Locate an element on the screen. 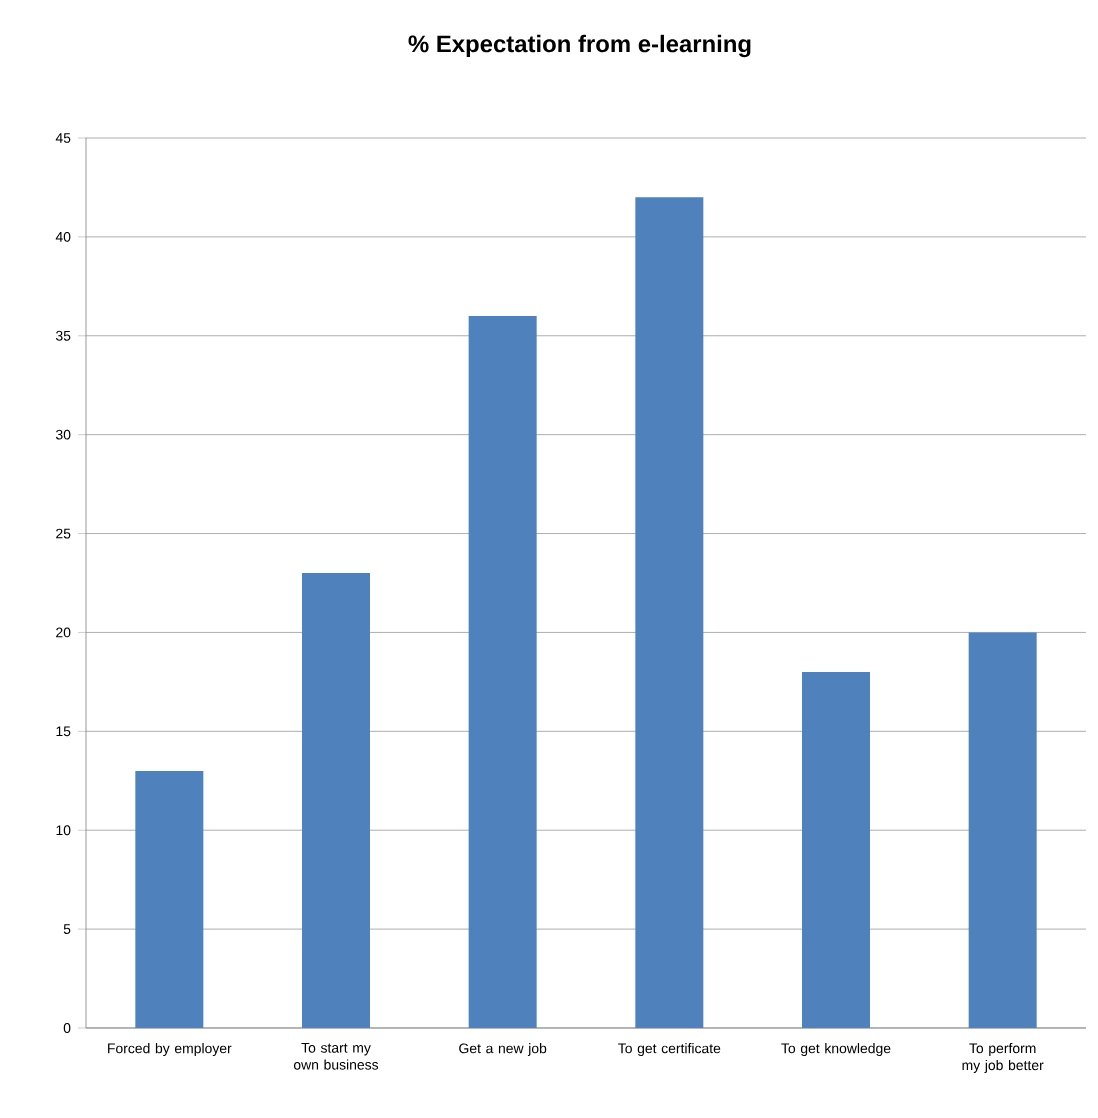 The height and width of the screenshot is (1118, 1098). chart-title: % Expectation from e-learning is located at coordinates (579, 46).